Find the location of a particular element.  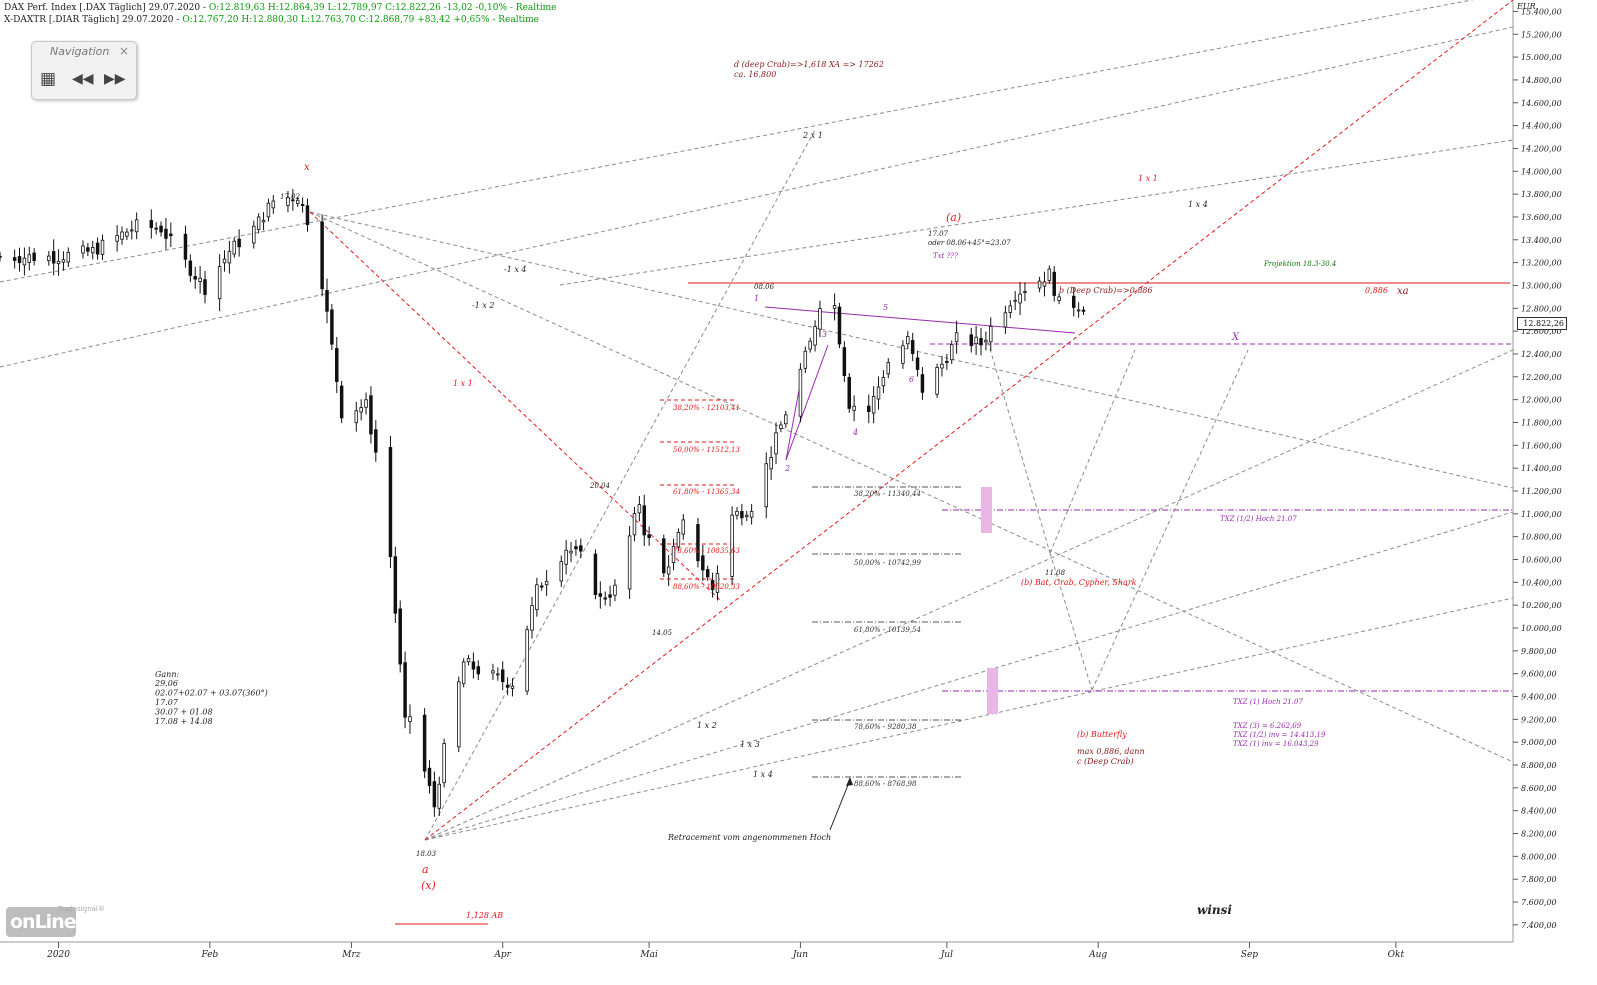

close-icon: × is located at coordinates (123, 51).